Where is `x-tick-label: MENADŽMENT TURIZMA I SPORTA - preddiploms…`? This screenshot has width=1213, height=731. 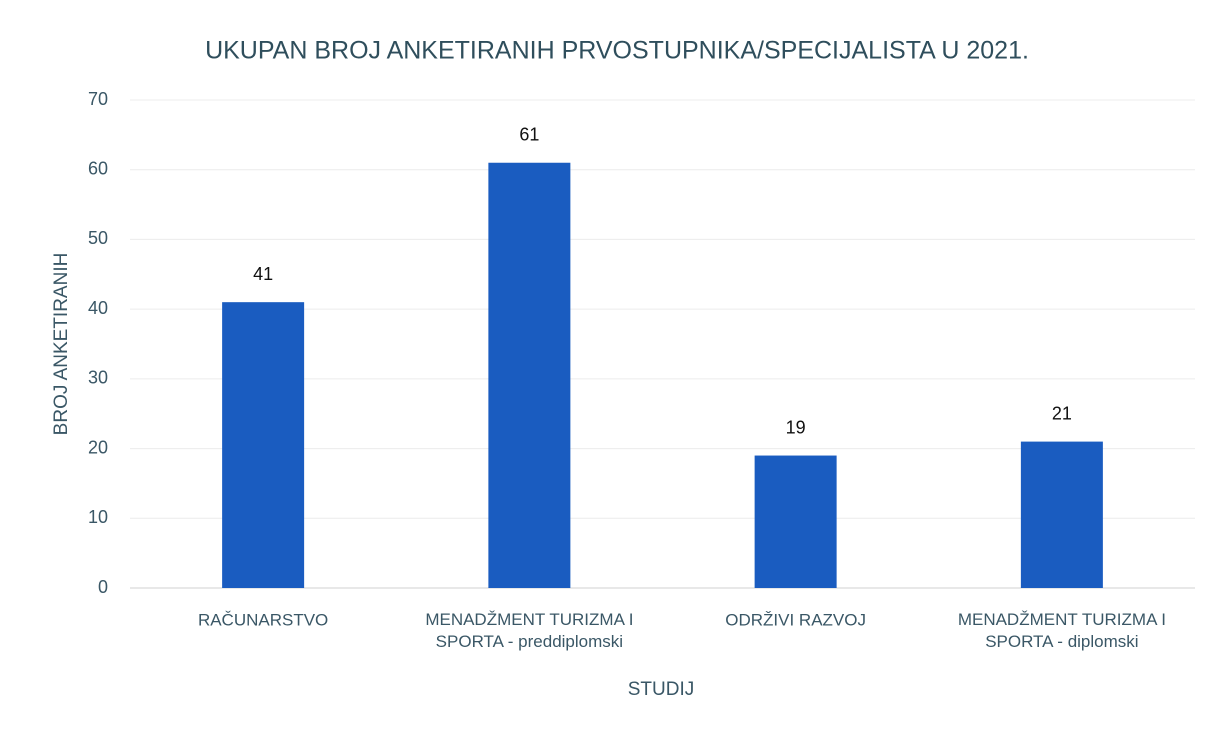
x-tick-label: MENADŽMENT TURIZMA I SPORTA - preddiploms… is located at coordinates (529, 630).